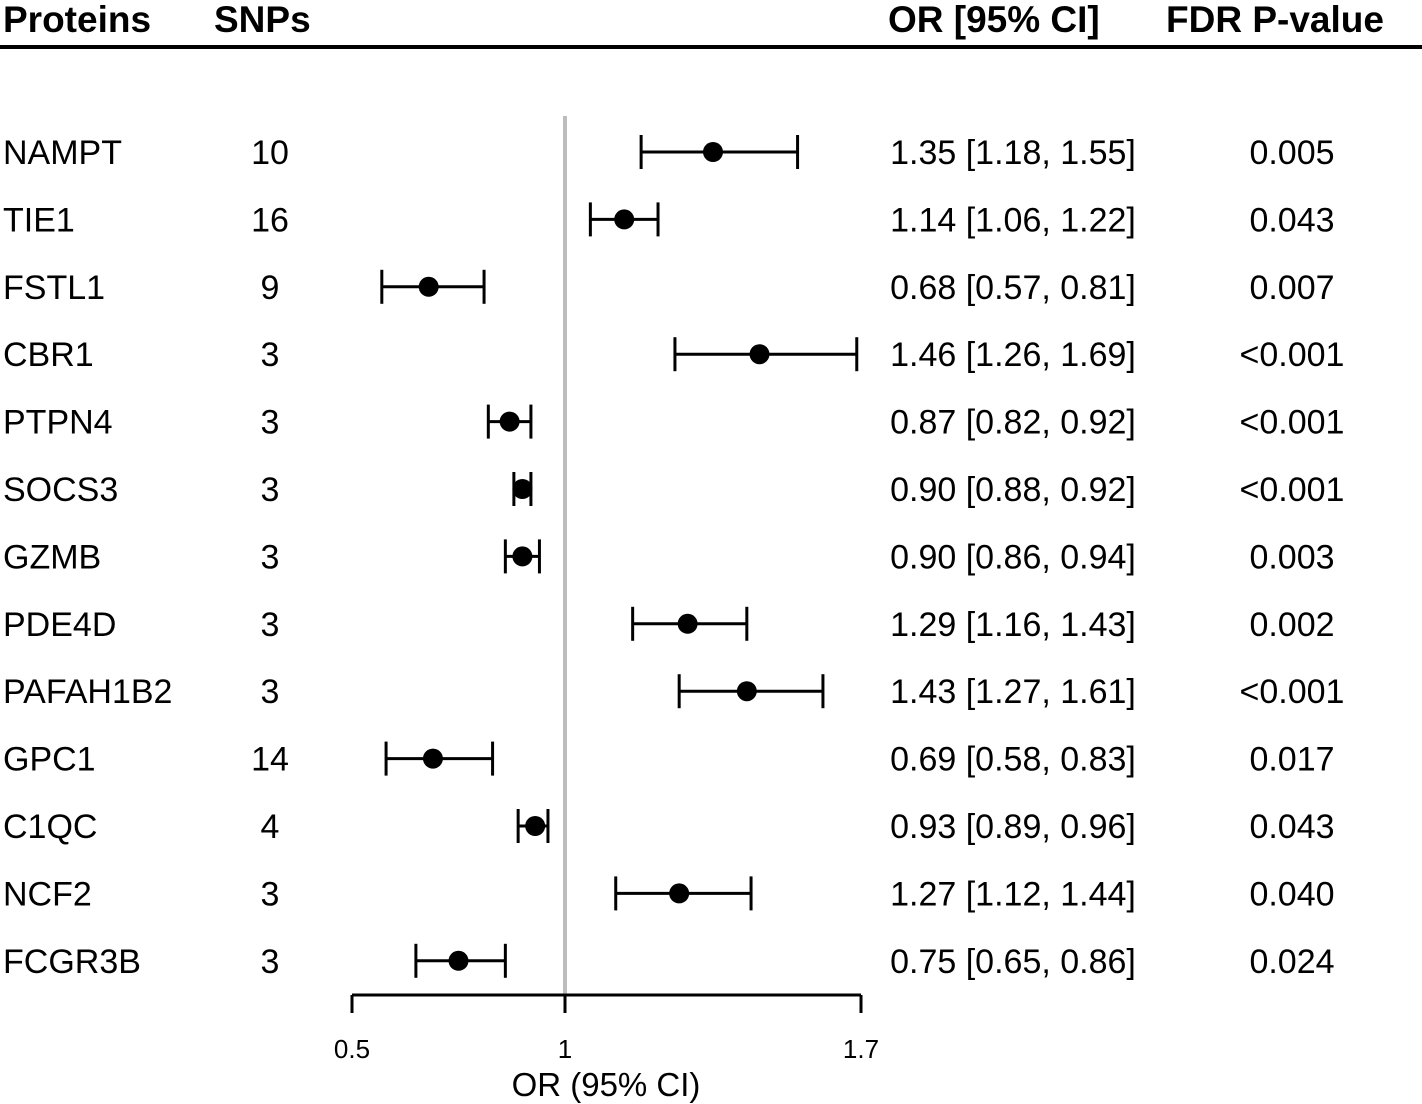  Describe the element at coordinates (1291, 625) in the screenshot. I see `fdr-pvalue: 0.002` at that location.